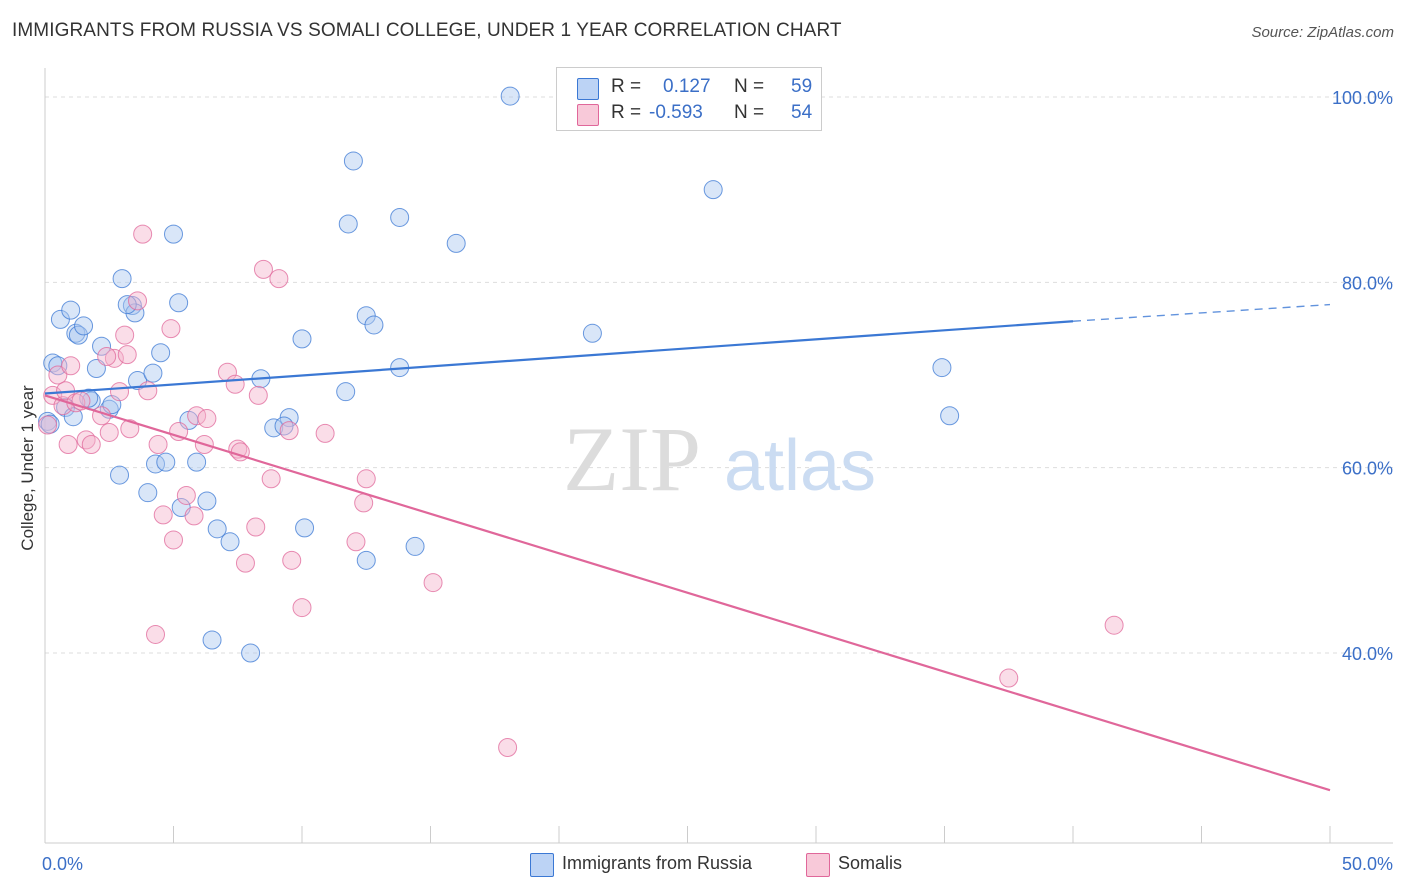 The height and width of the screenshot is (892, 1406). What do you see at coordinates (559, 357) in the screenshot?
I see `trend-line-russia` at bounding box center [559, 357].